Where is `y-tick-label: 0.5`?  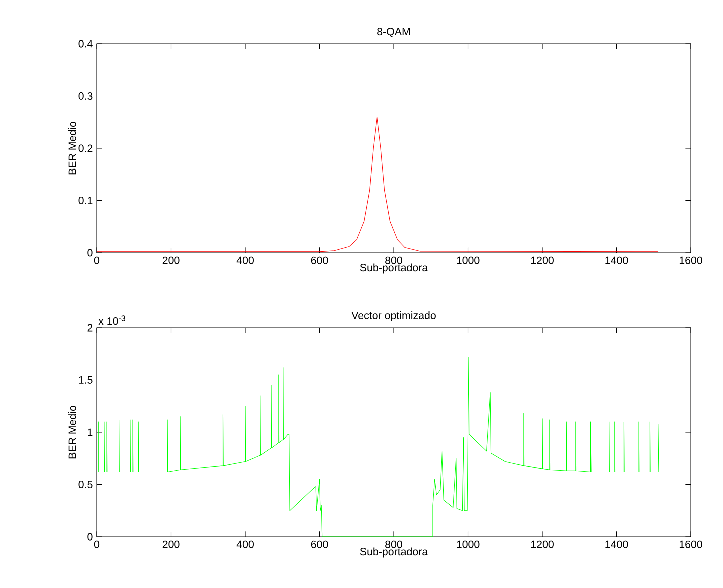 y-tick-label: 0.5 is located at coordinates (85, 484).